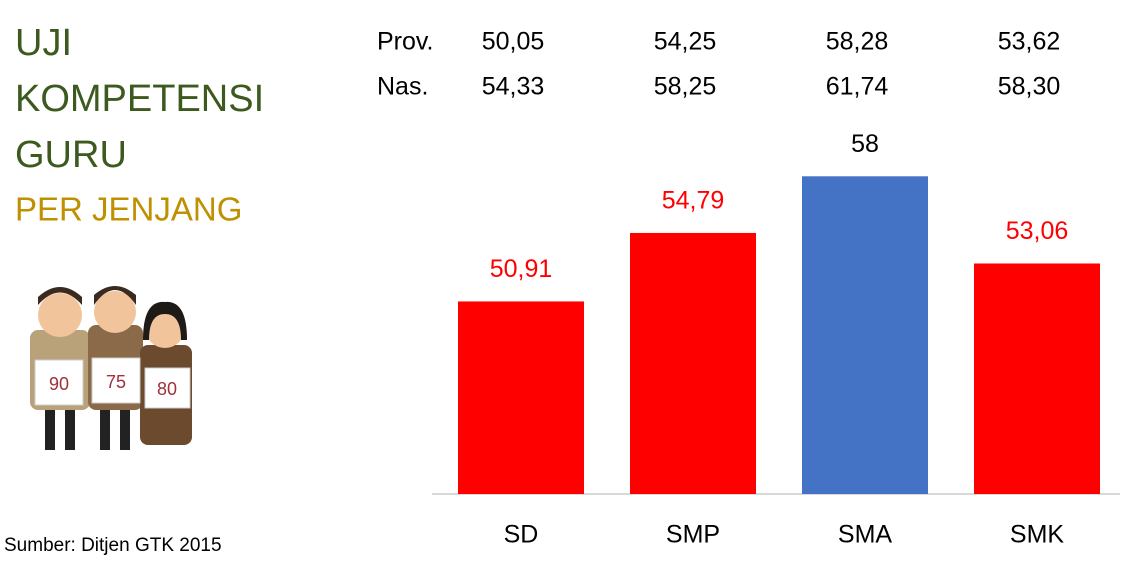  Describe the element at coordinates (1029, 87) in the screenshot. I see `table-cell: 58,30` at that location.